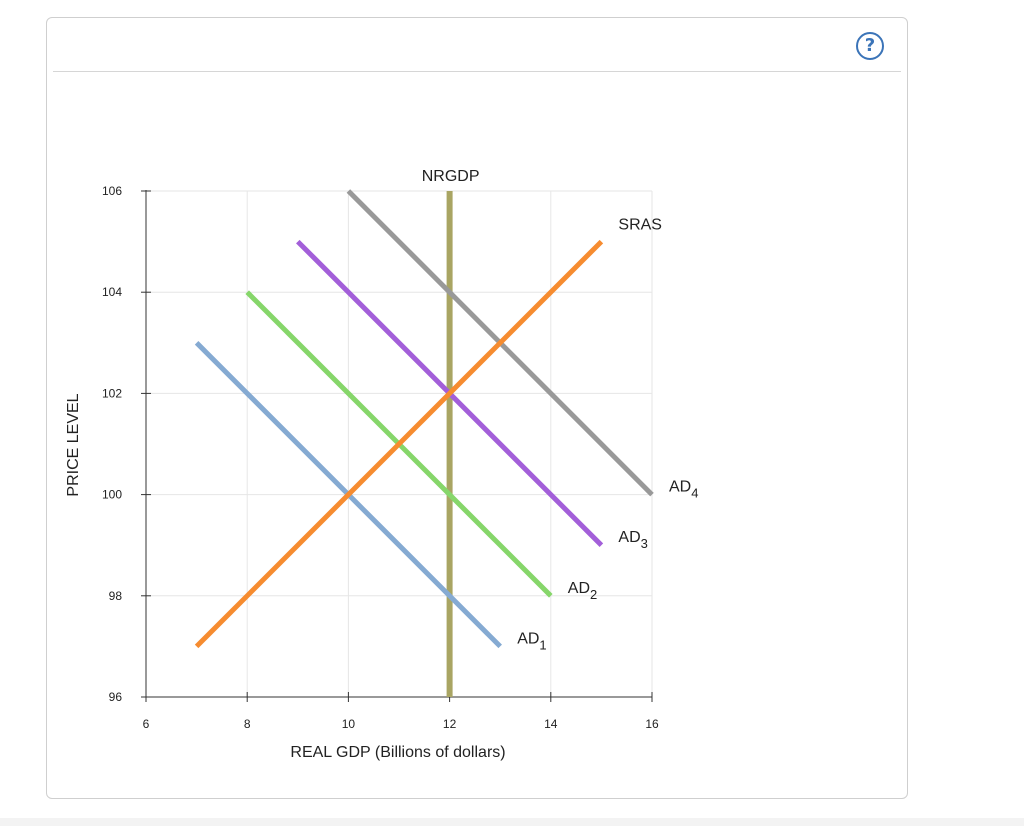  Describe the element at coordinates (397, 752) in the screenshot. I see `x-axis-title: REAL GDP (Billions of dollars)` at that location.